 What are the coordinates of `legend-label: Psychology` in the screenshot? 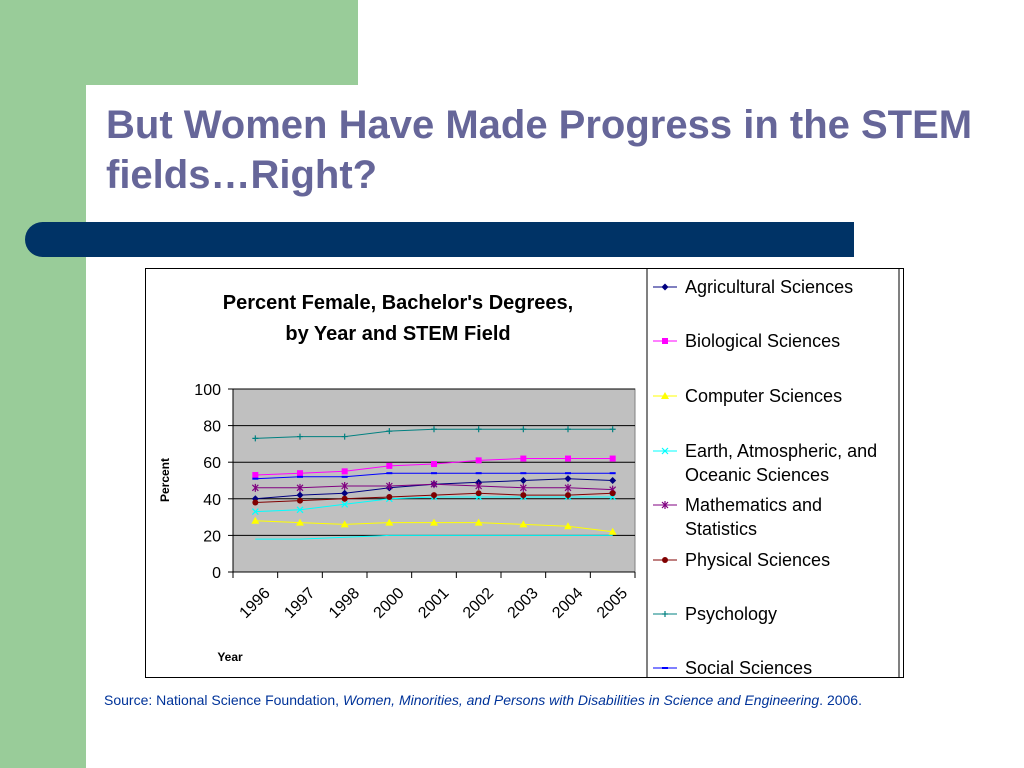 It's located at (731, 614).